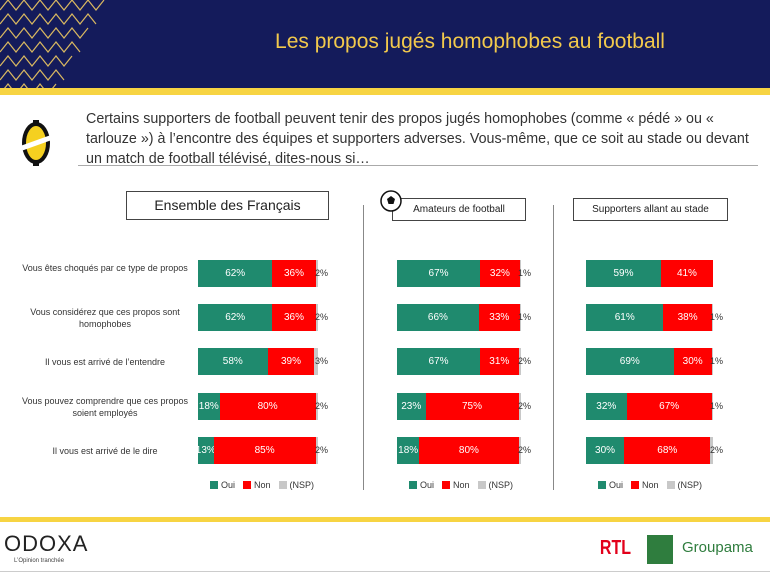 This screenshot has height=574, width=770. Describe the element at coordinates (385, 91) in the screenshot. I see `gold-strip` at that location.